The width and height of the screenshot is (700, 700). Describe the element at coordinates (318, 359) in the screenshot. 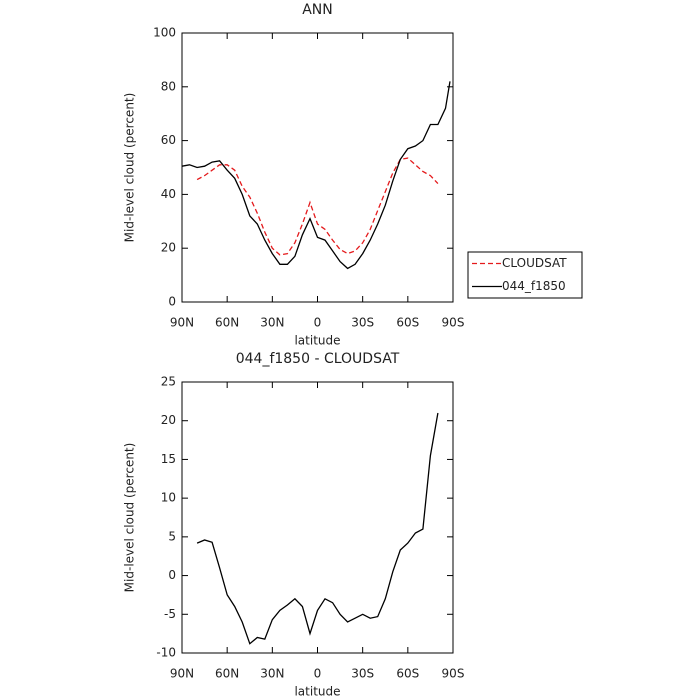

I see `chart-title: 044_f1850 - CLOUDSAT` at that location.